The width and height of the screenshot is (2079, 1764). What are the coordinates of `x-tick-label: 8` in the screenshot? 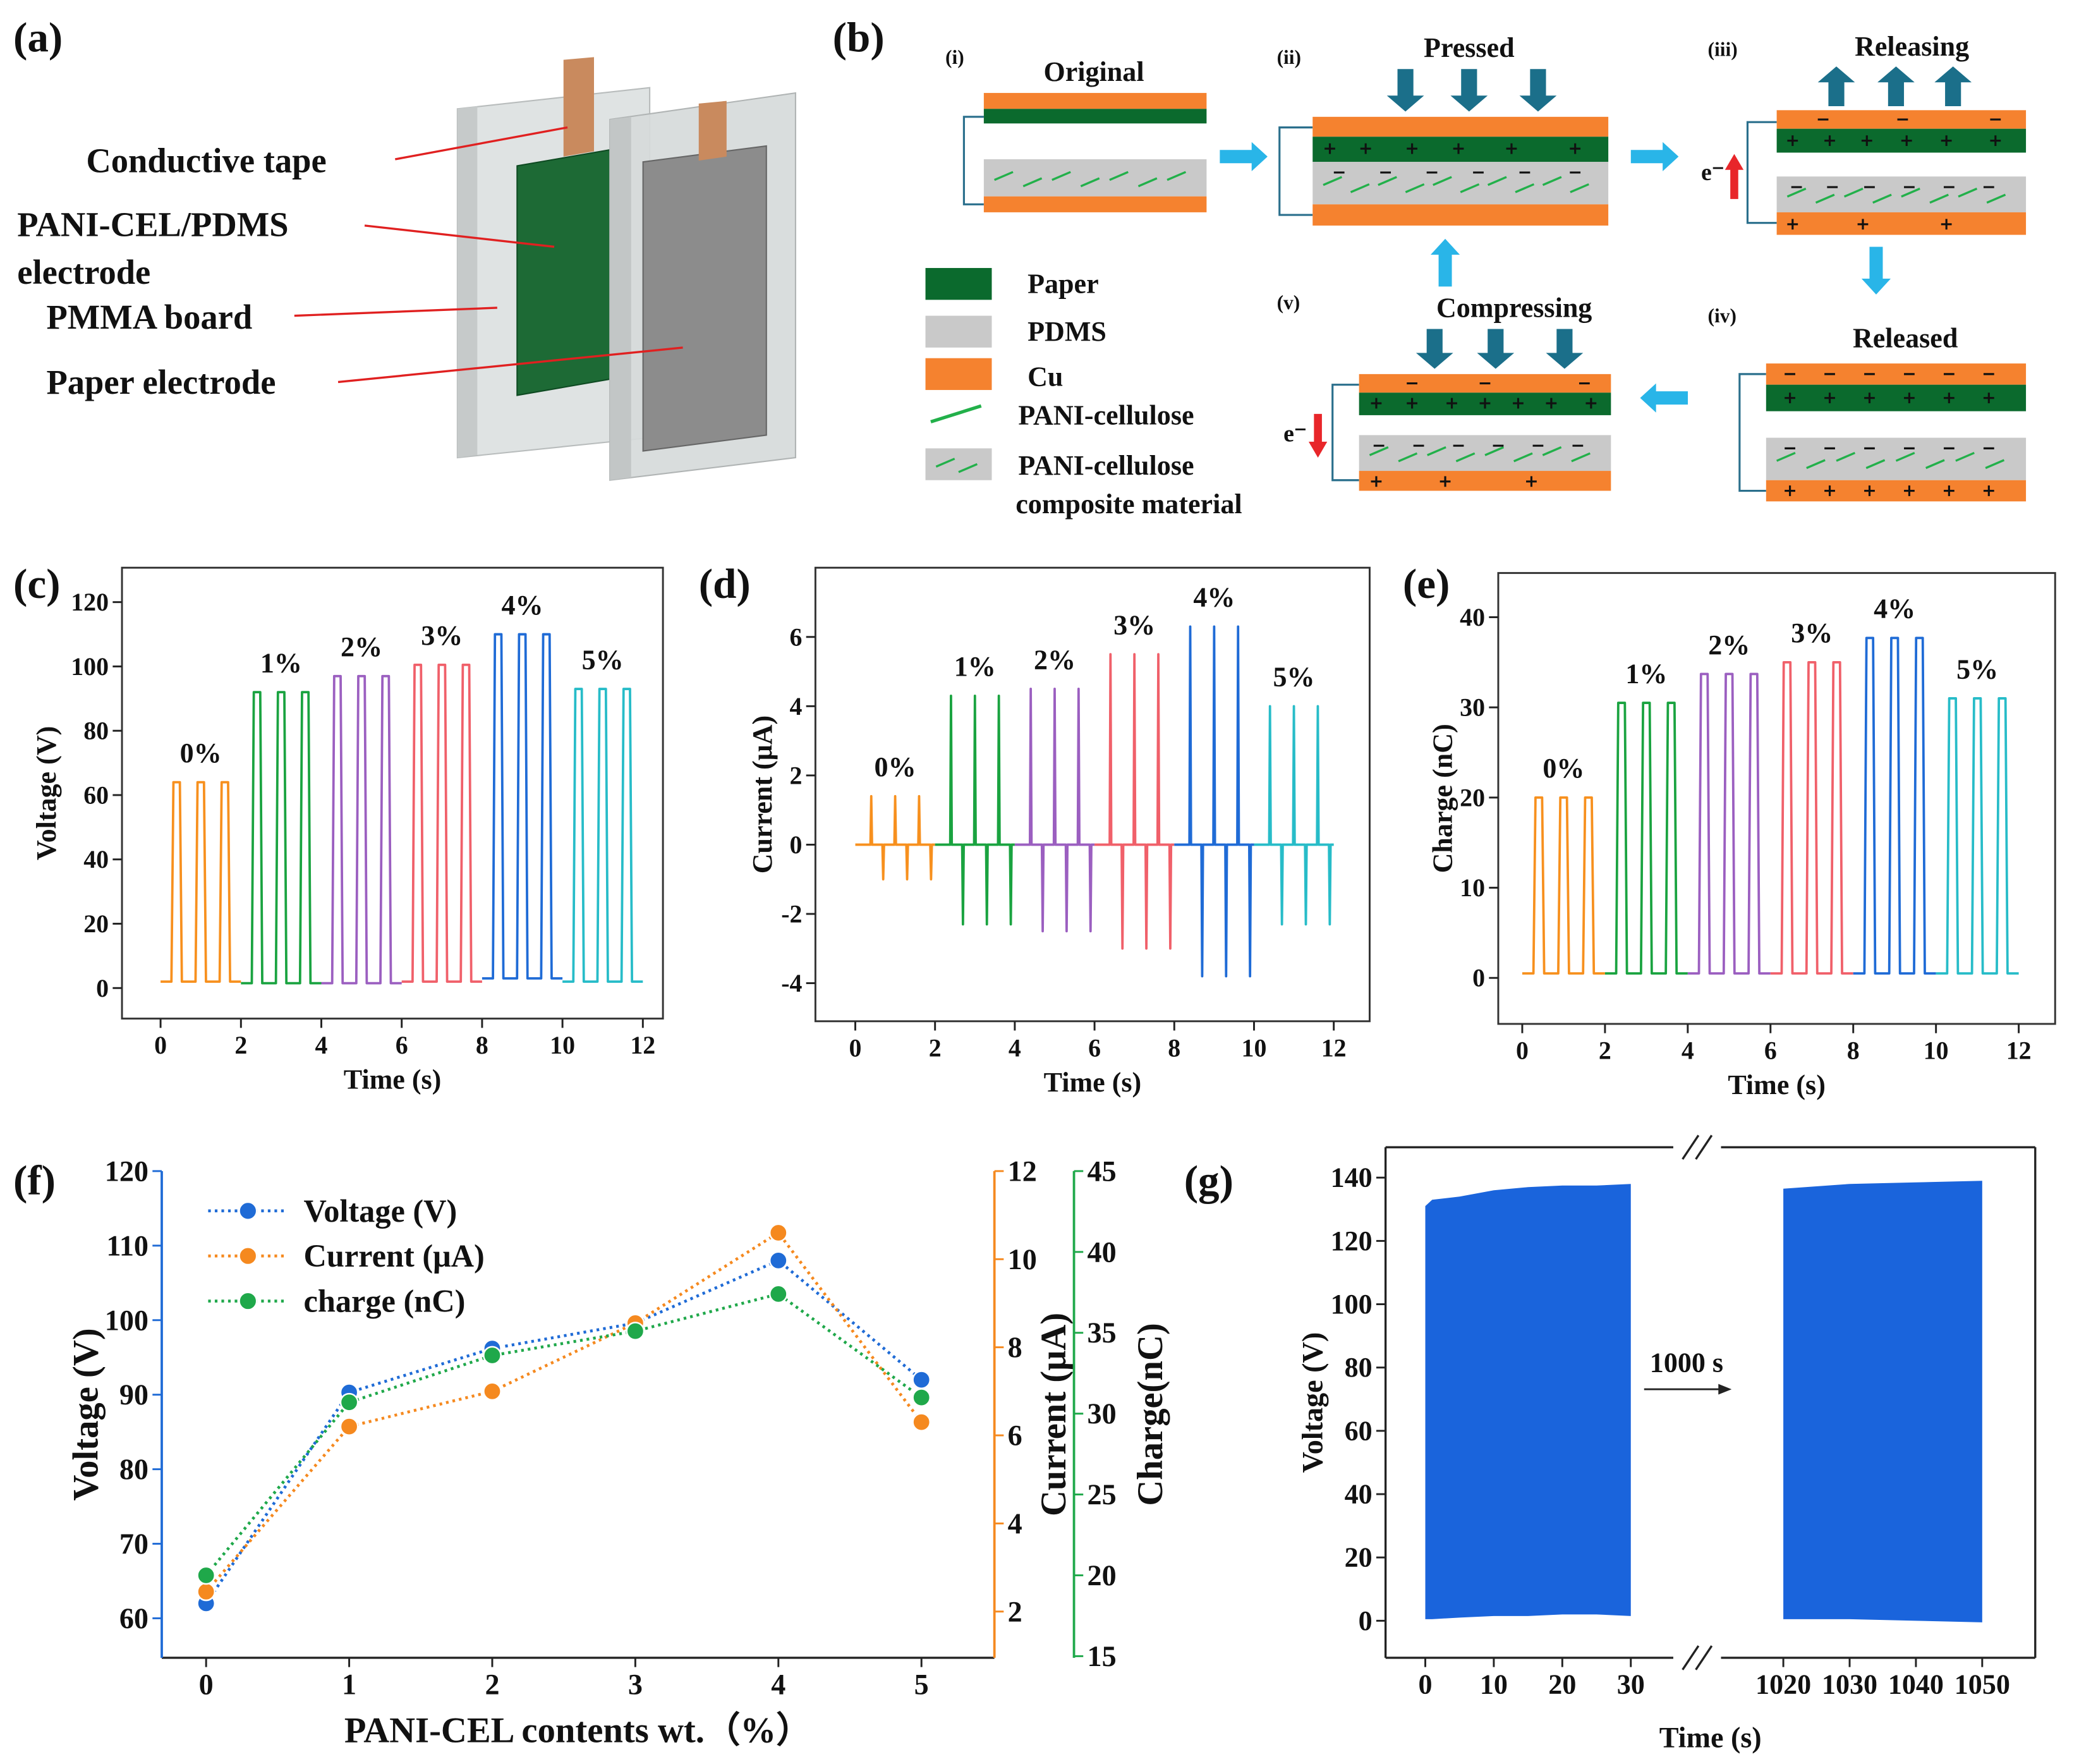 It's located at (1853, 1050).